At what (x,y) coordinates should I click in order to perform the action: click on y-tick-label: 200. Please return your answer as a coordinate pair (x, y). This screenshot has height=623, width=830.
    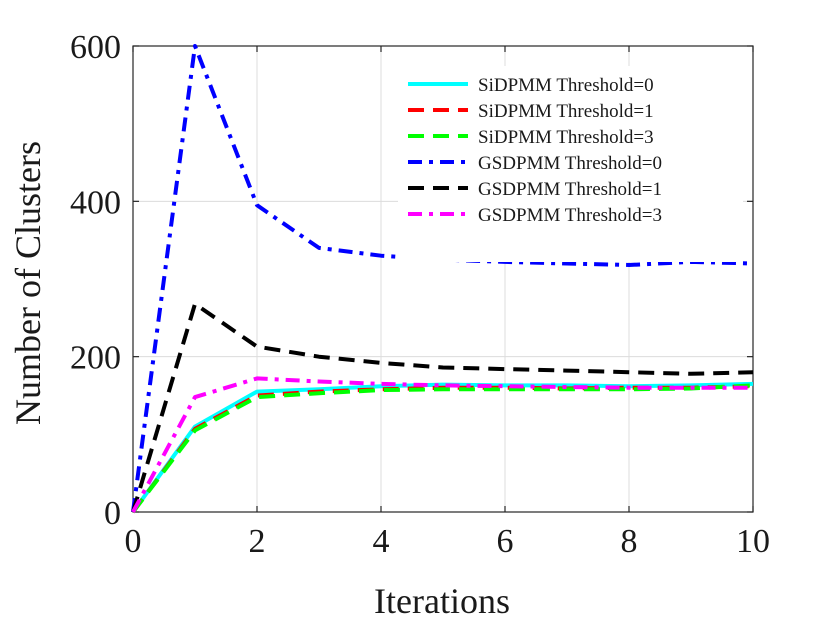
    Looking at the image, I should click on (95, 358).